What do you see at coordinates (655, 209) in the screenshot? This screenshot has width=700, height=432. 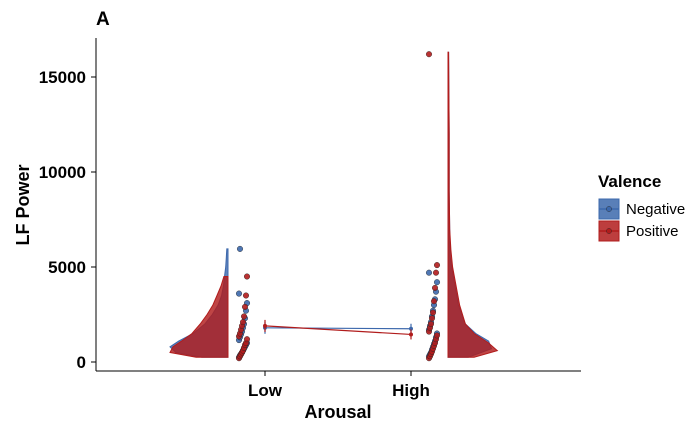 I see `legend-label-negative: Negative` at bounding box center [655, 209].